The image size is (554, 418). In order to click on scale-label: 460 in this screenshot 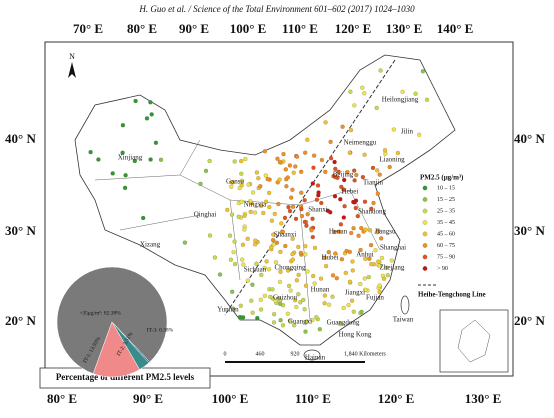, I will do `click(260, 354)`.